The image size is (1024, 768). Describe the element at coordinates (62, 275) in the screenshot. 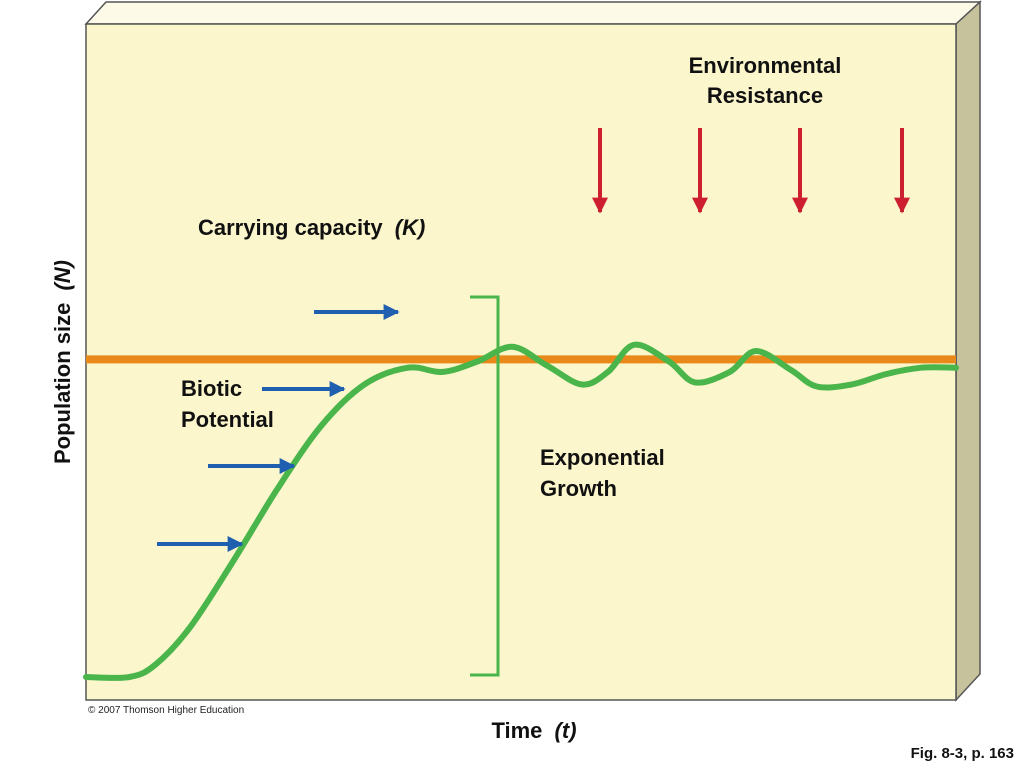

I see `y-axis-label-var: (N)` at that location.